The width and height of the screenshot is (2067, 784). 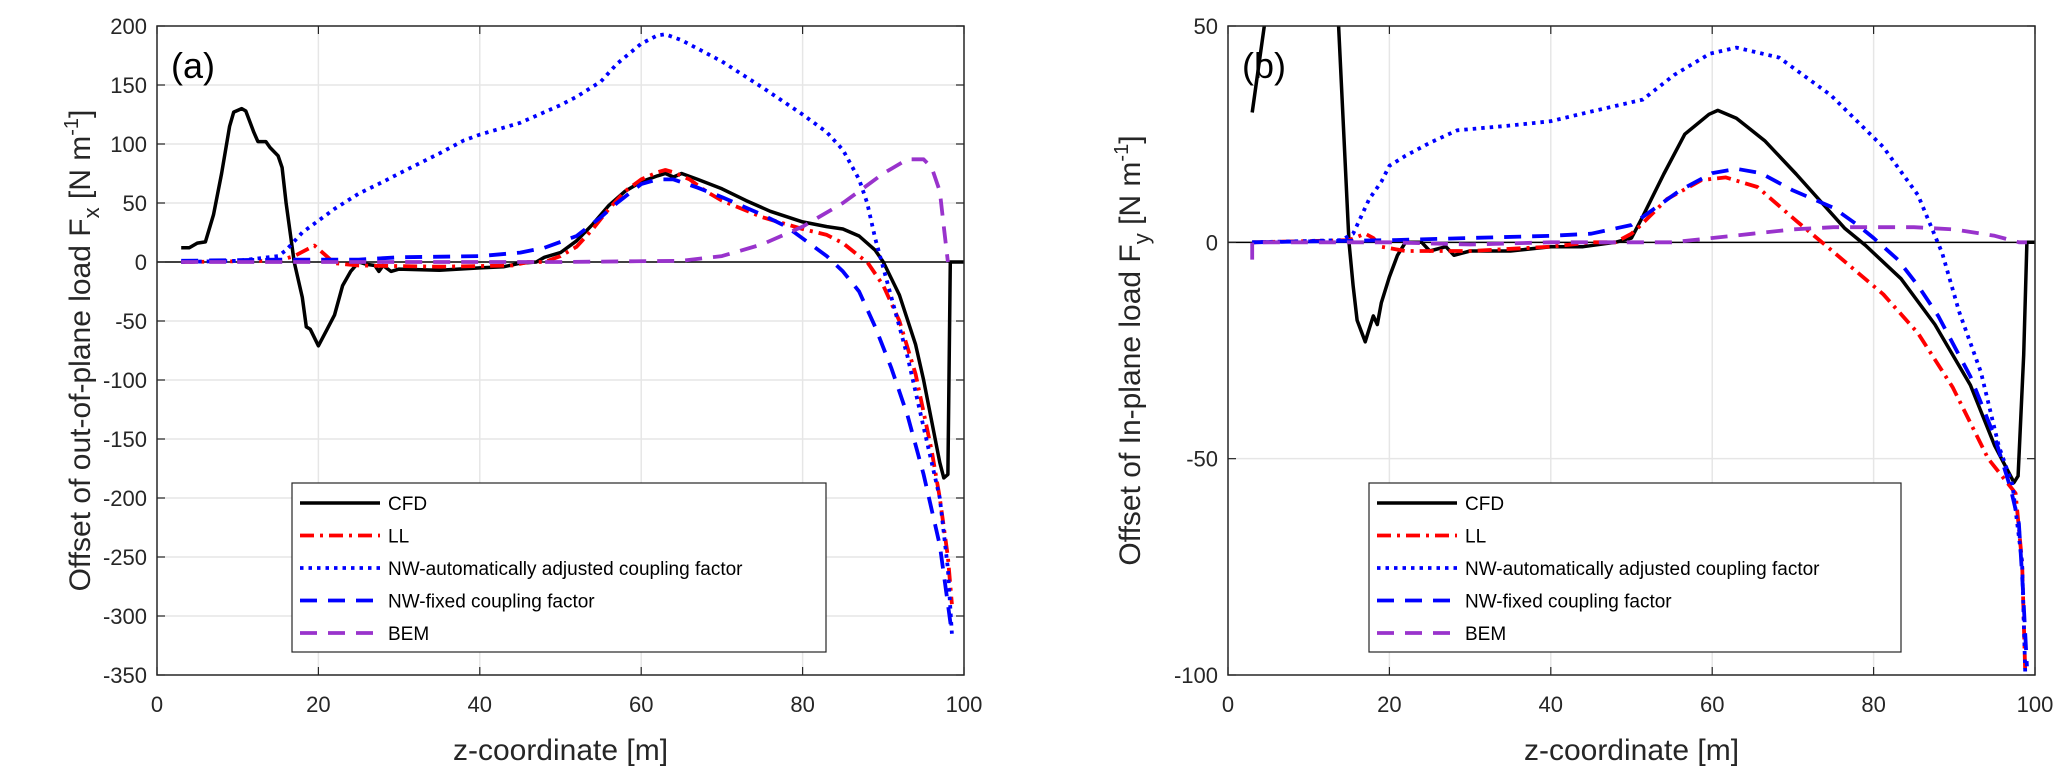 I want to click on y-tick-label: -350, so click(x=125, y=675).